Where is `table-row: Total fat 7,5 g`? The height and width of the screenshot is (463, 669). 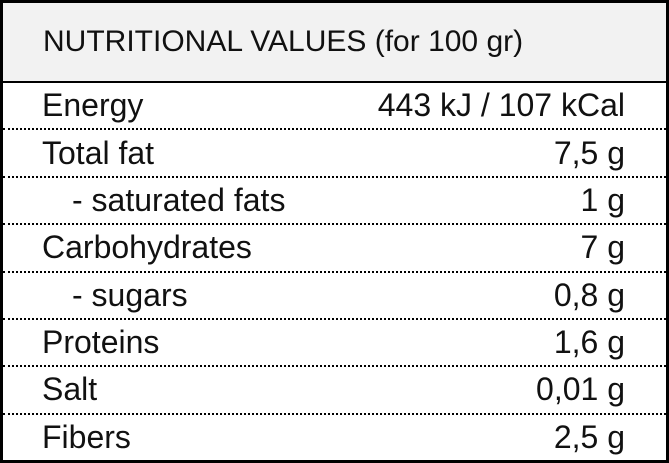 table-row: Total fat 7,5 g is located at coordinates (334, 154).